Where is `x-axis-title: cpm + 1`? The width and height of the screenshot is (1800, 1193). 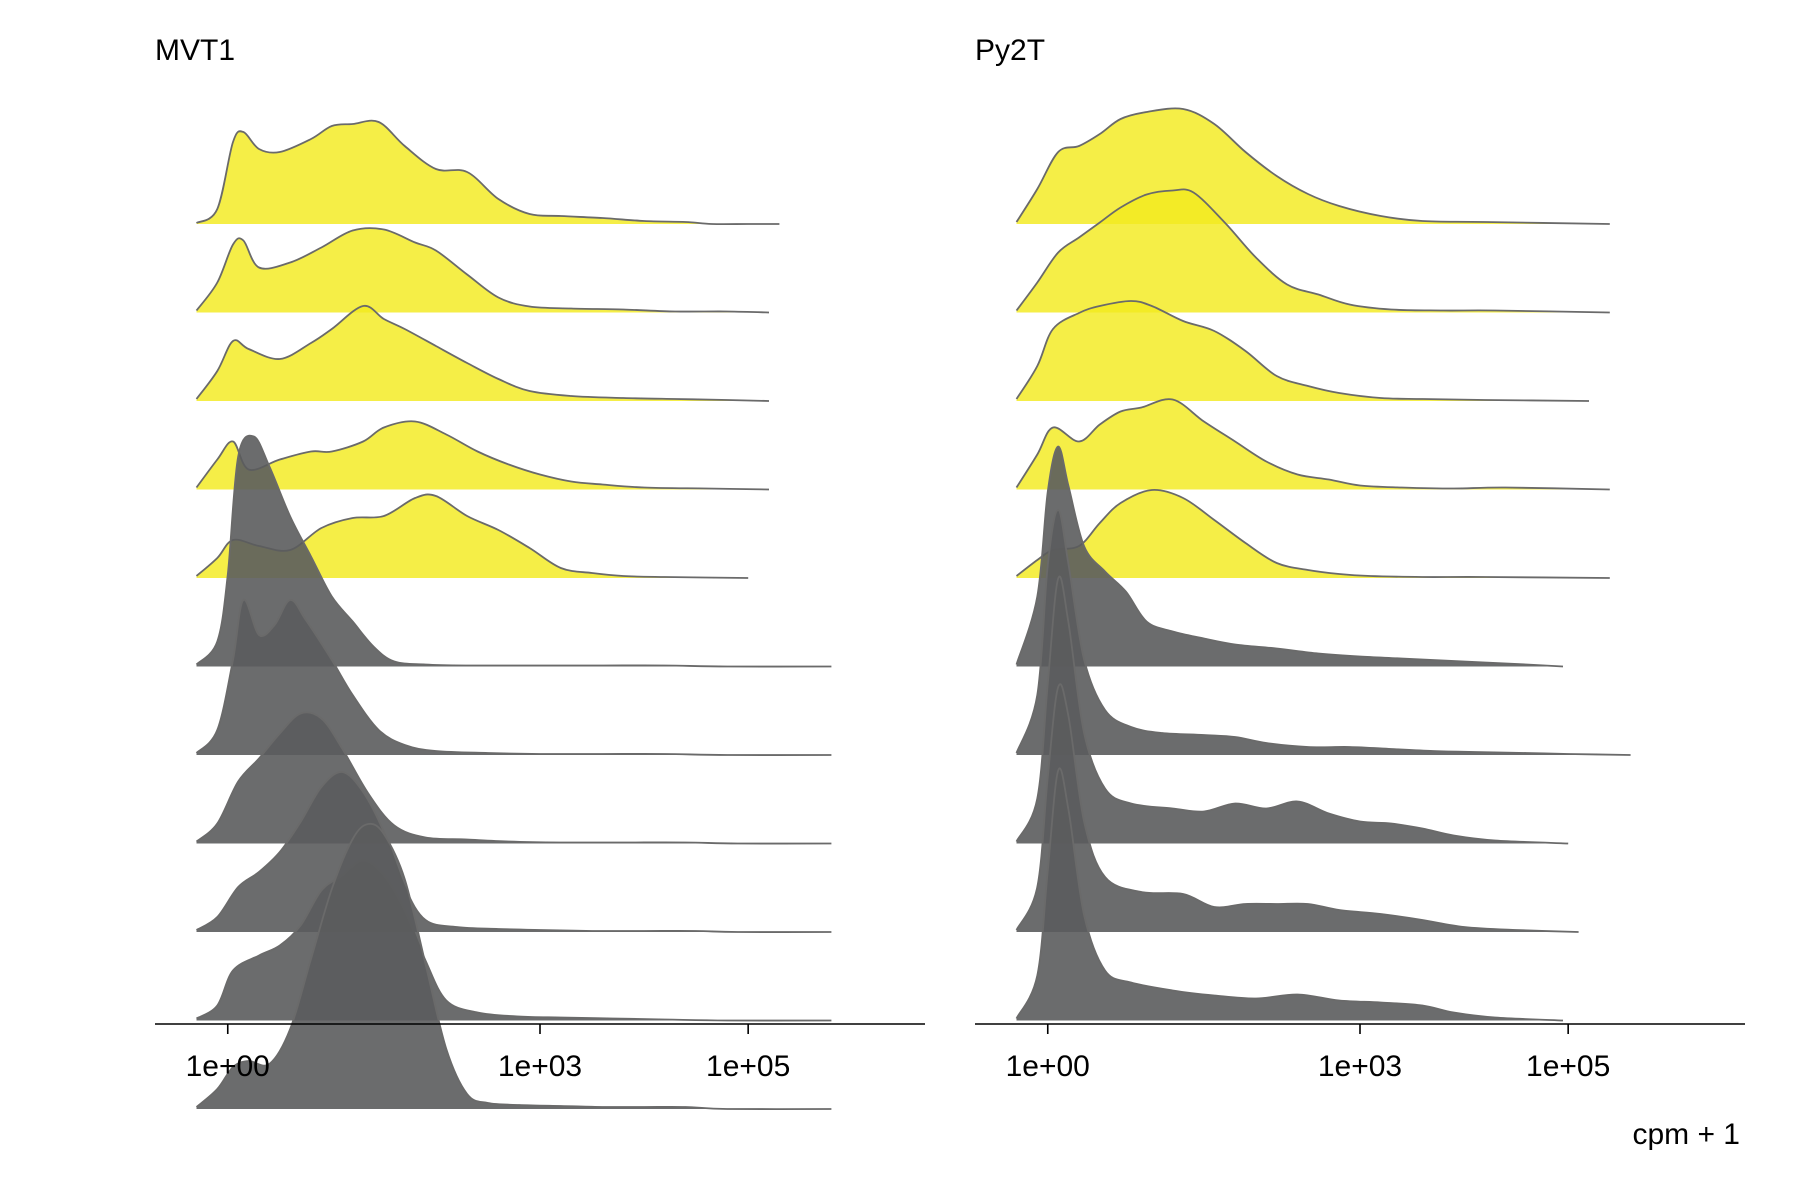 x-axis-title: cpm + 1 is located at coordinates (1686, 1134).